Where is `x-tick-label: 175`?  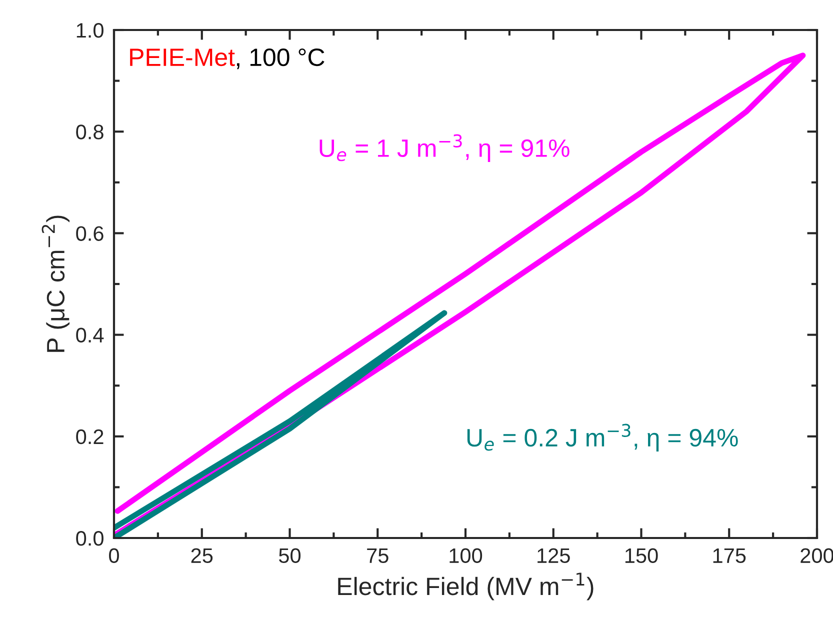
x-tick-label: 175 is located at coordinates (729, 556).